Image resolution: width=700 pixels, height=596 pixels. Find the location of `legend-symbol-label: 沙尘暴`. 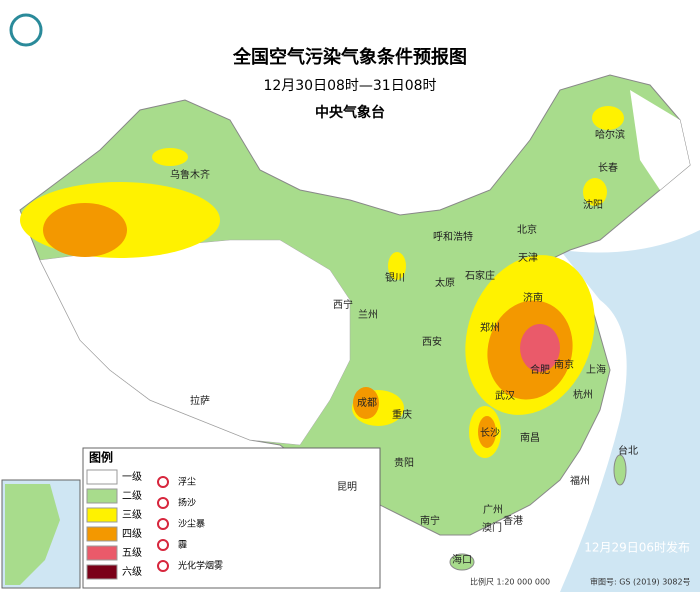

legend-symbol-label: 沙尘暴 is located at coordinates (191, 524).